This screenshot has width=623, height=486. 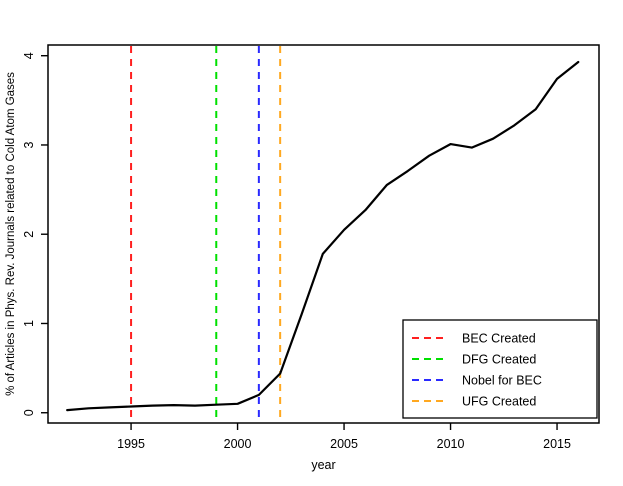 I want to click on y-tick-label: 0, so click(x=29, y=412).